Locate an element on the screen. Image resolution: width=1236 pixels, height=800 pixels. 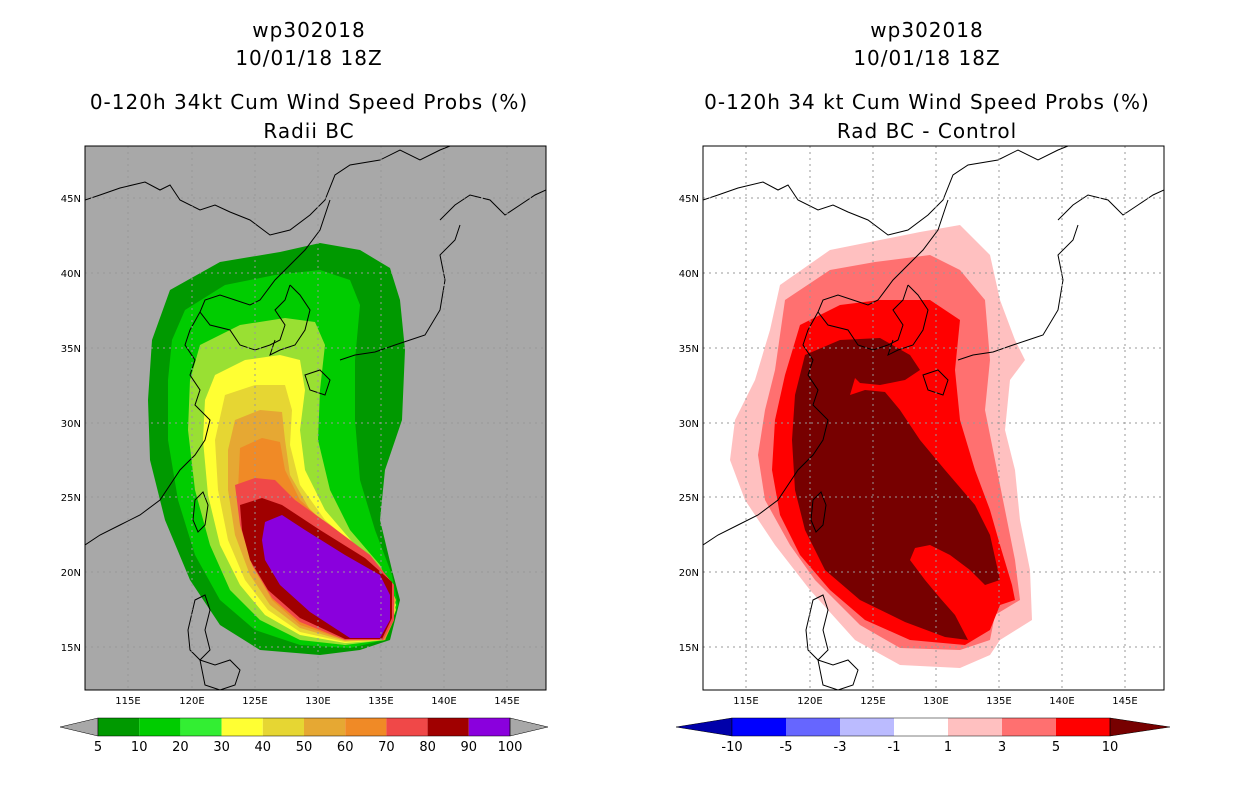
left-lon-label-120: 120E is located at coordinates (191, 701).